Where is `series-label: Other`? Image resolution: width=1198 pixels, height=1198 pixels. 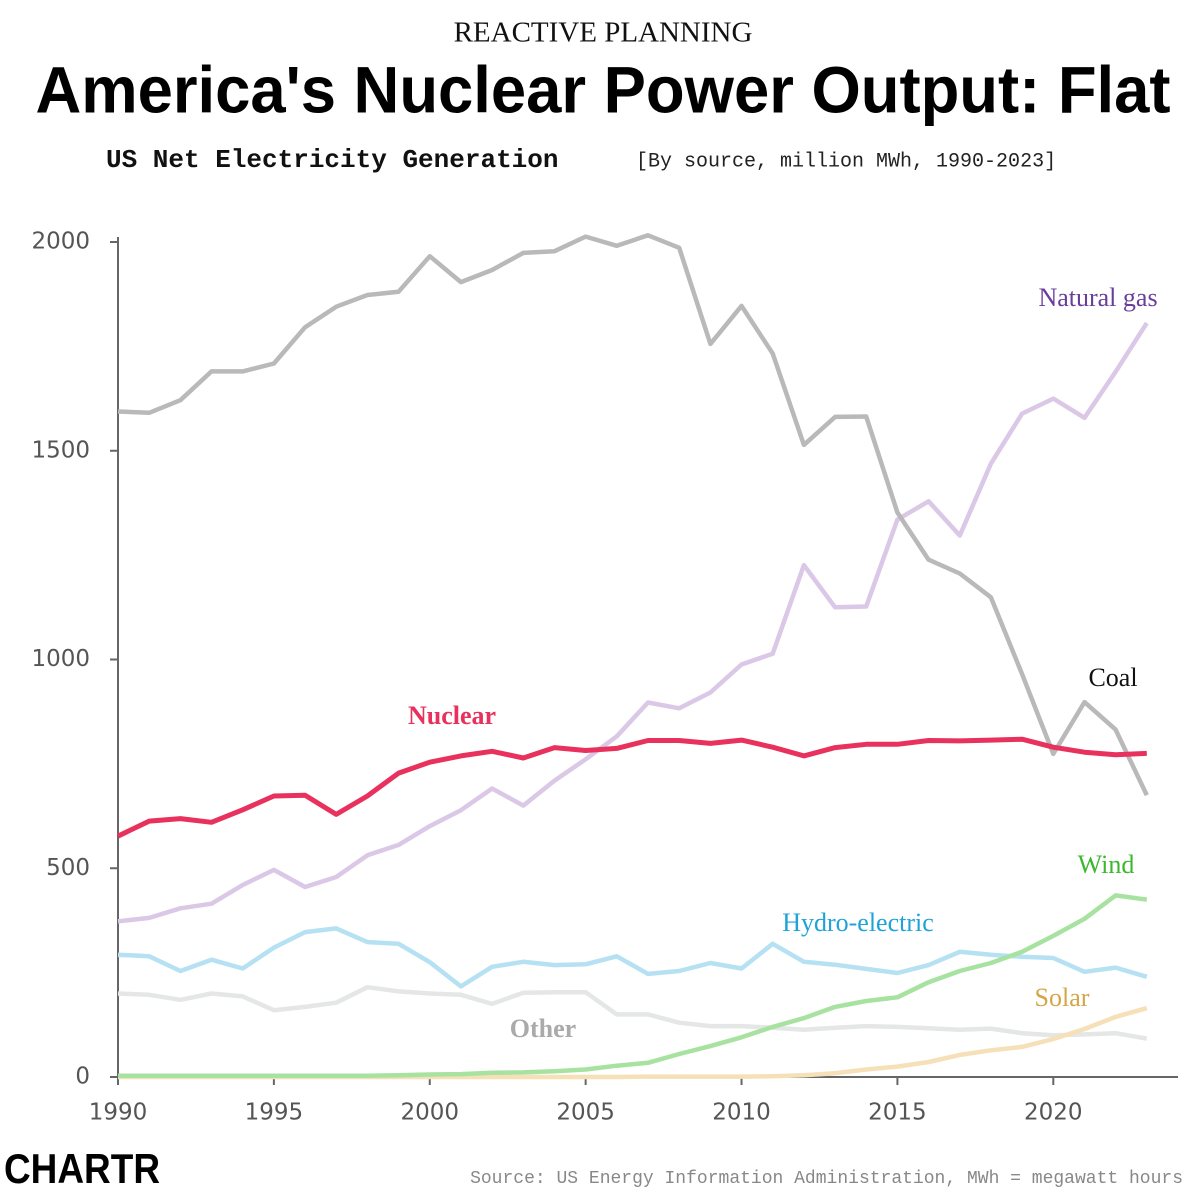
series-label: Other is located at coordinates (543, 1028).